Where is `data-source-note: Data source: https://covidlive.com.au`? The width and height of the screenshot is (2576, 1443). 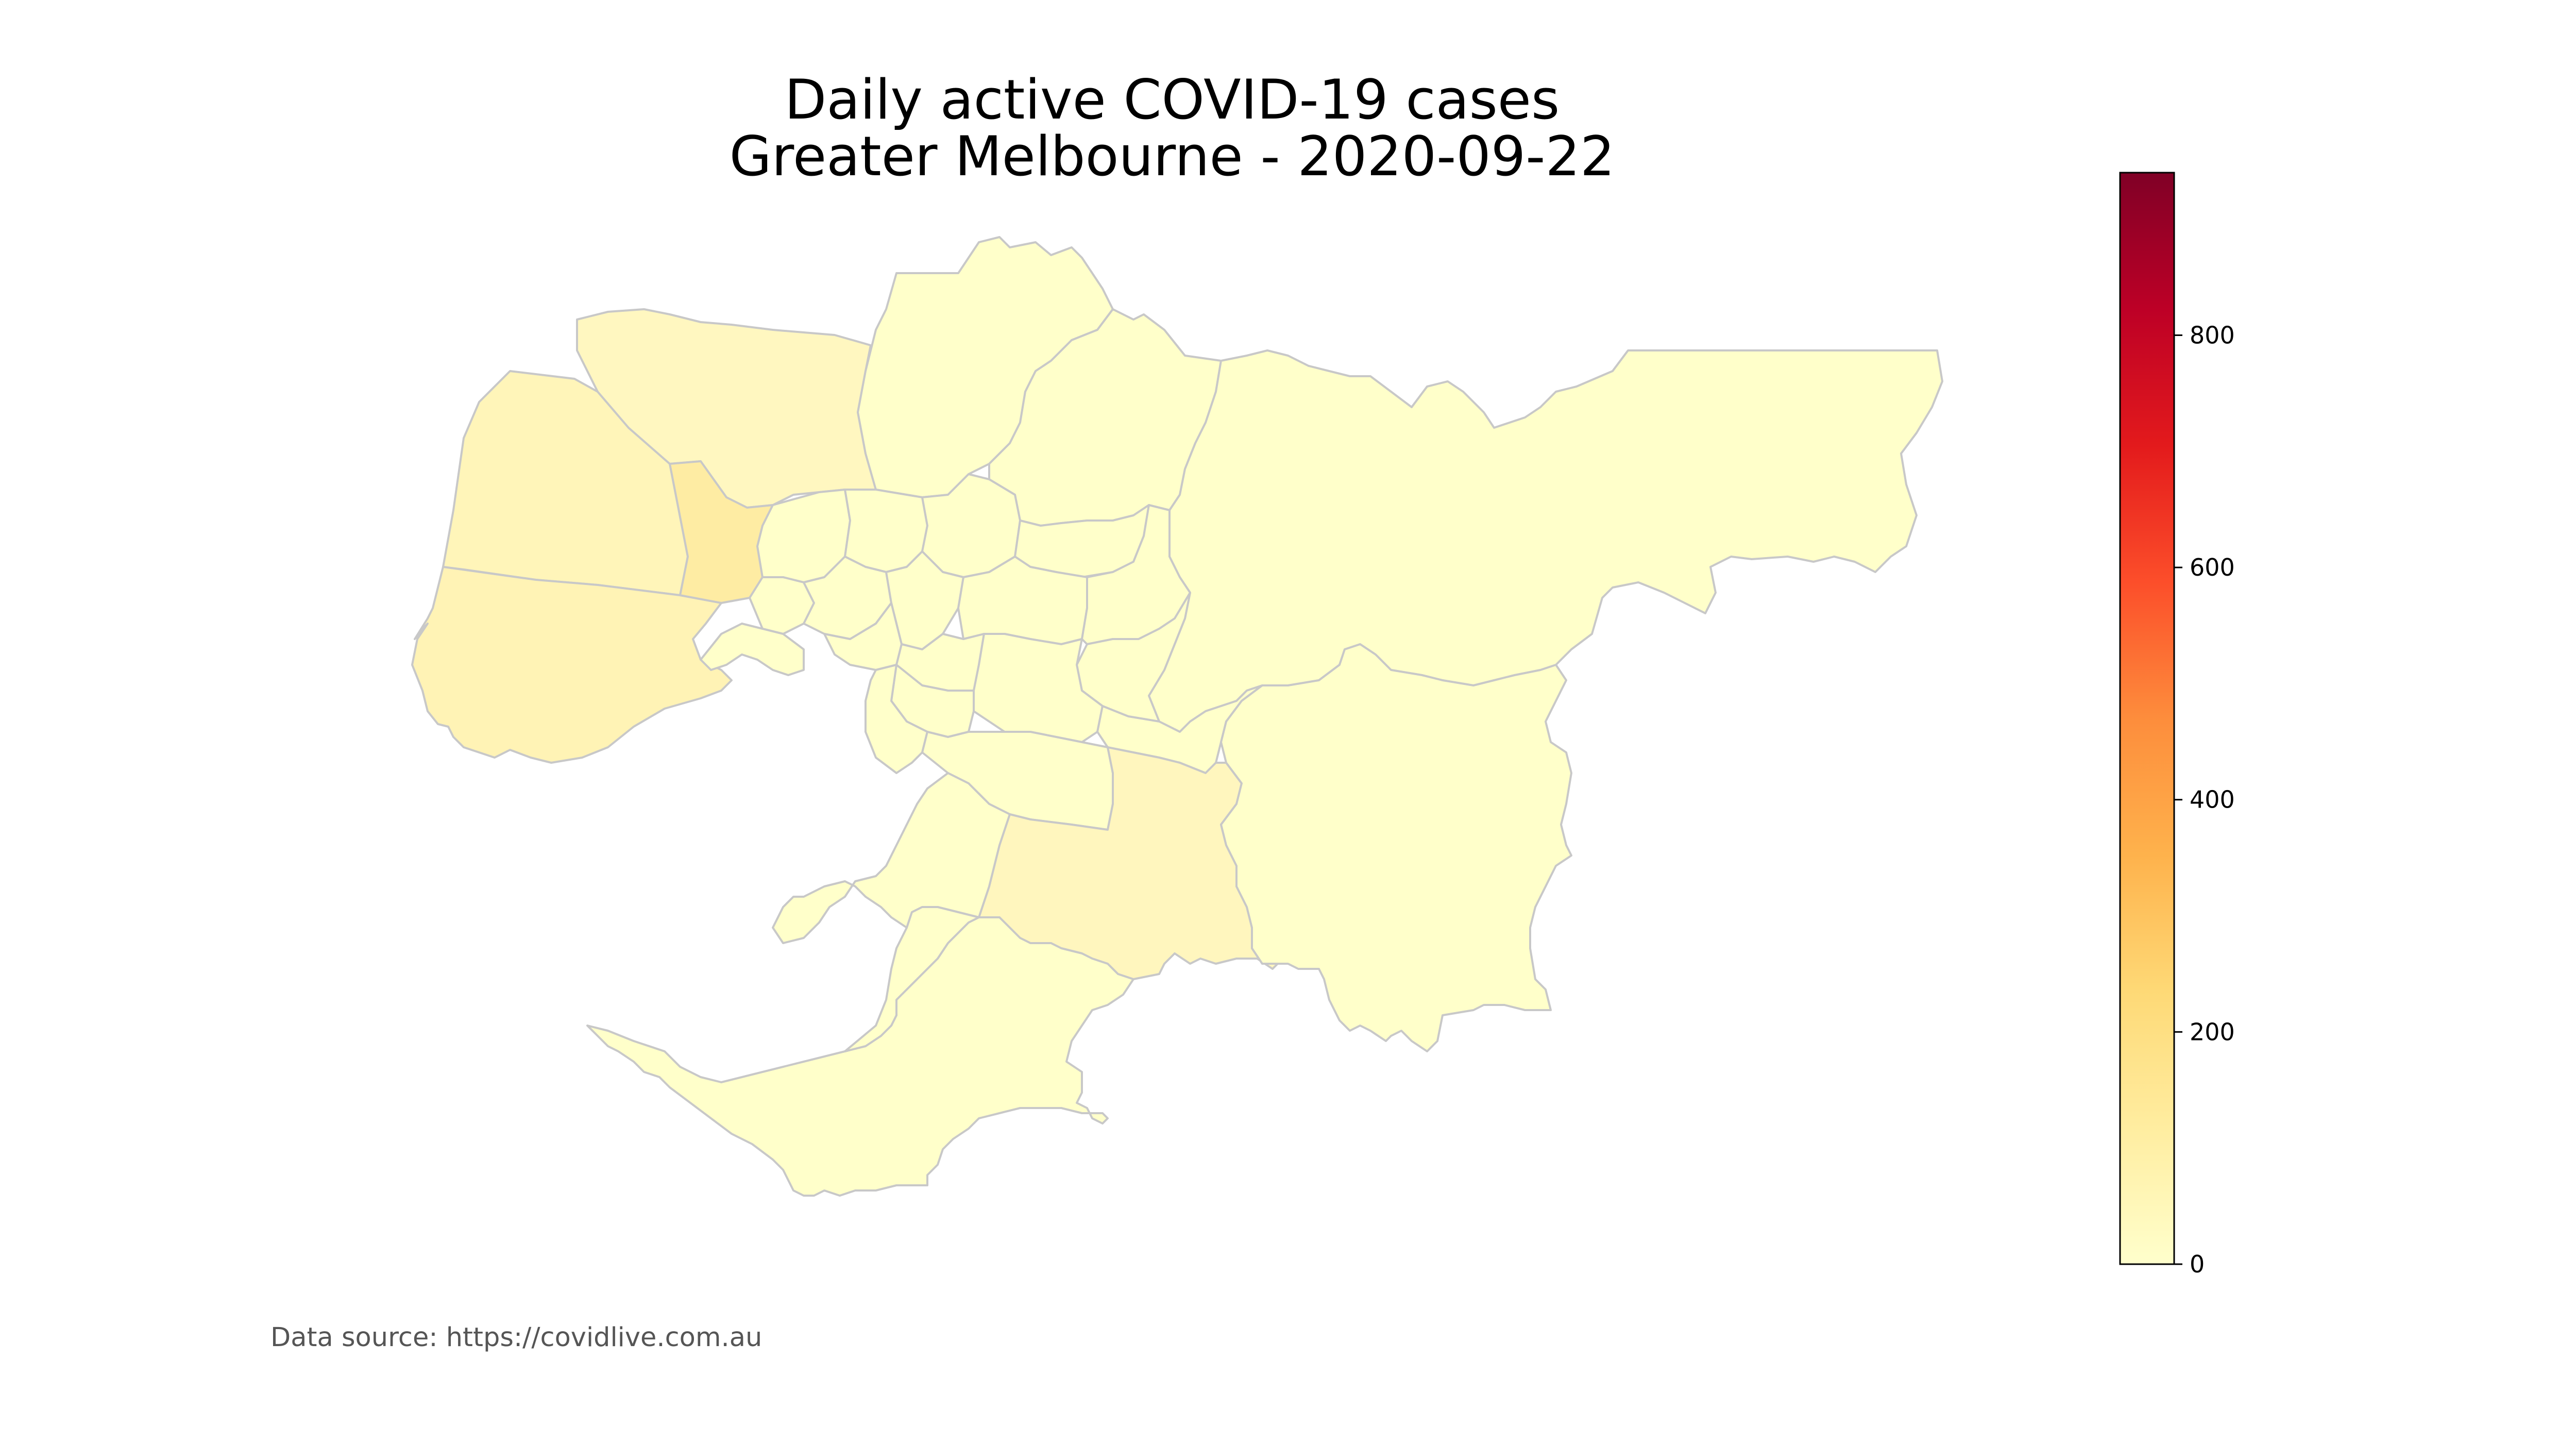
data-source-note: Data source: https://covidlive.com.au is located at coordinates (516, 1337).